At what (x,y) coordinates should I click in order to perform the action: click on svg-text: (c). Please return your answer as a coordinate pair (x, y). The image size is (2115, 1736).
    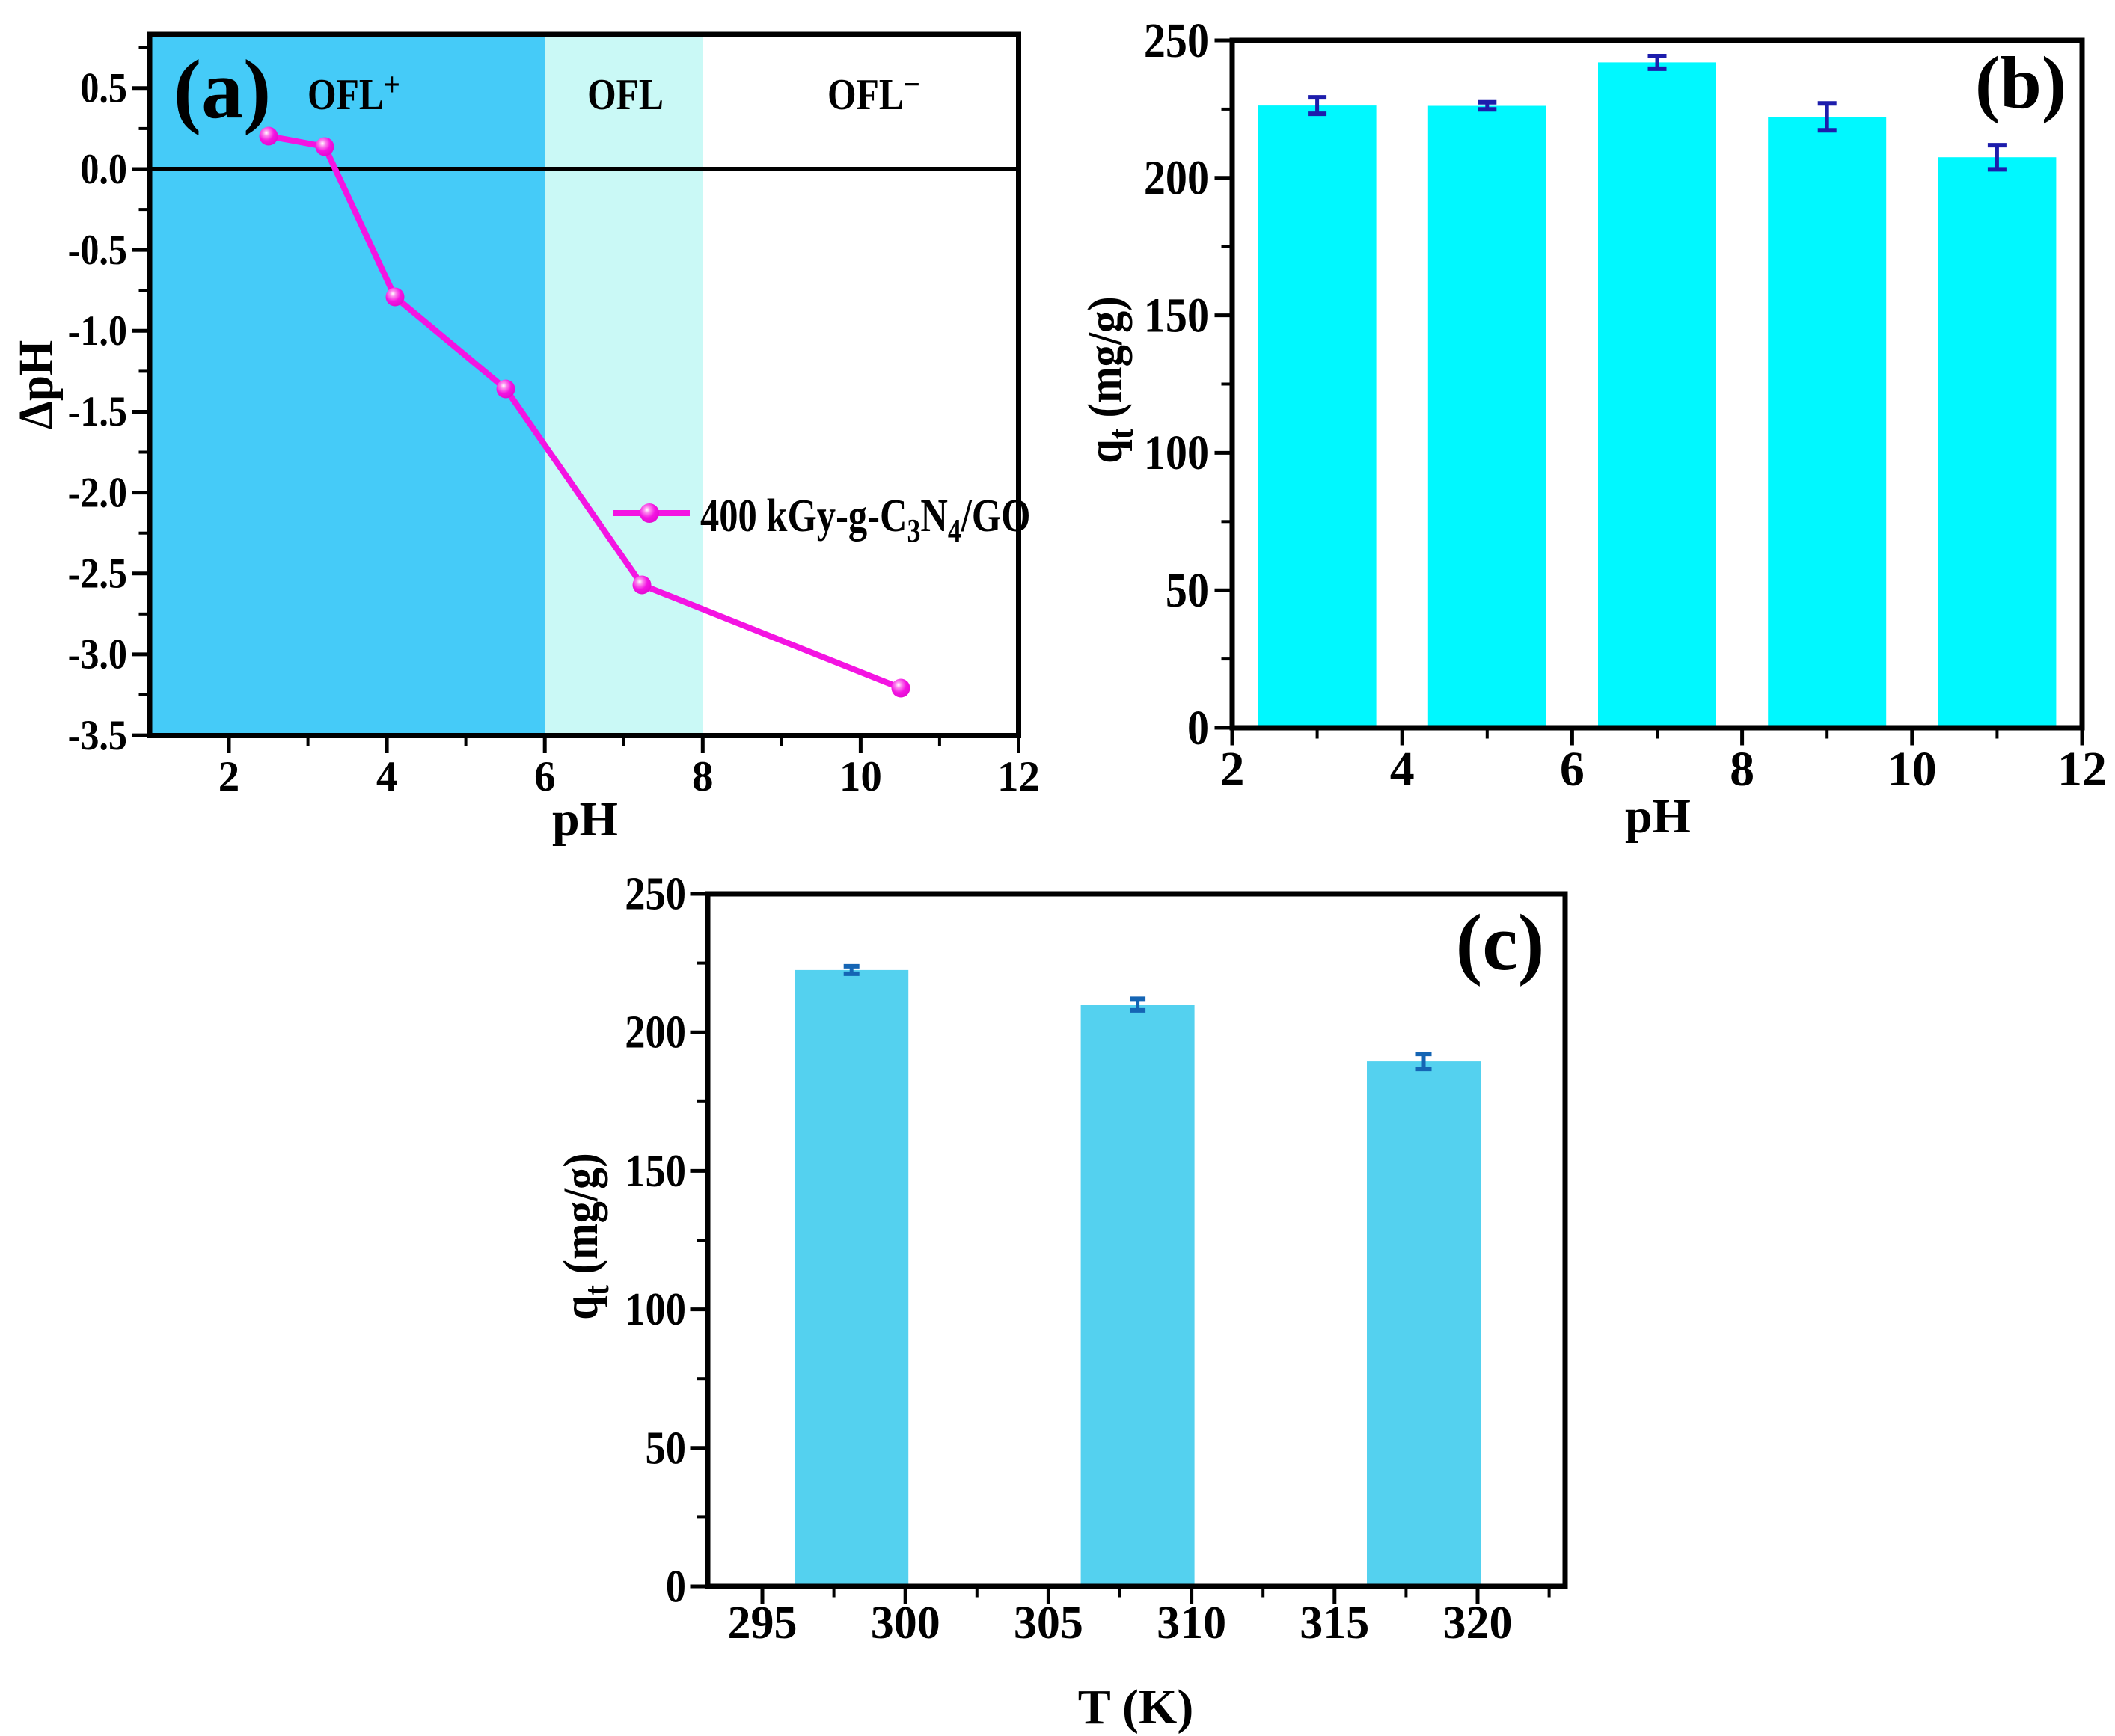
    Looking at the image, I should click on (1500, 943).